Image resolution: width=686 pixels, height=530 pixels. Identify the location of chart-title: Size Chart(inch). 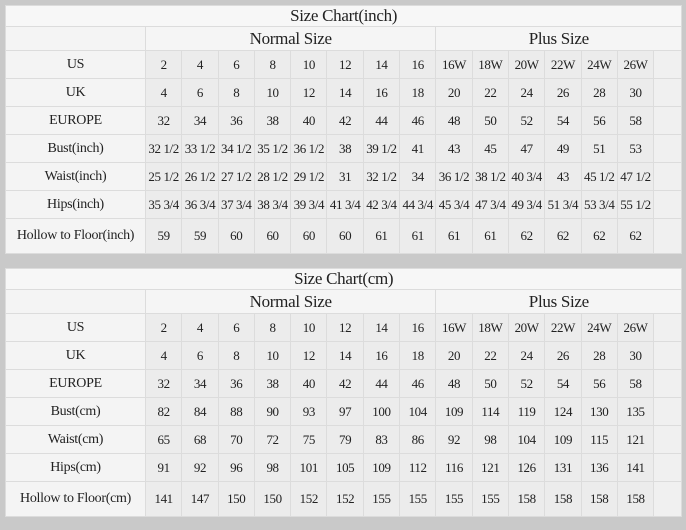
(343, 16).